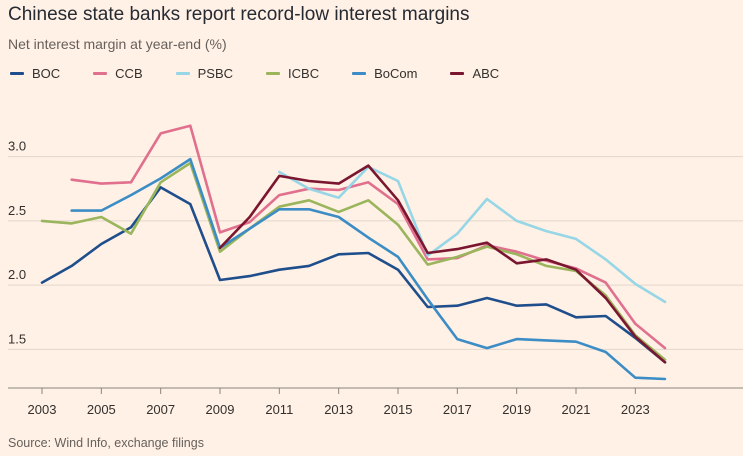  I want to click on y-tick-label: 1.5, so click(17, 338).